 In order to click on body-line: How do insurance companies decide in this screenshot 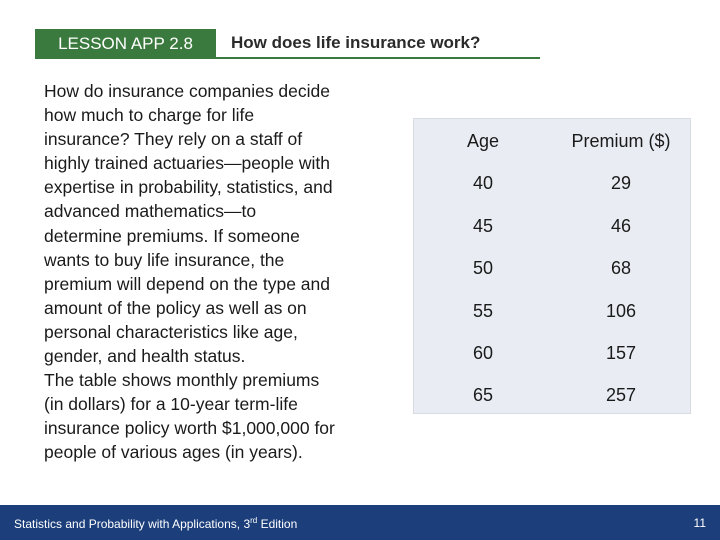, I will do `click(187, 91)`.